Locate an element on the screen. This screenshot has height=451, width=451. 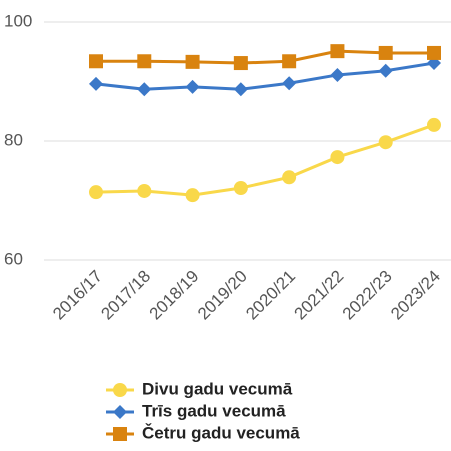
y-tick-label: 60 is located at coordinates (13, 258).